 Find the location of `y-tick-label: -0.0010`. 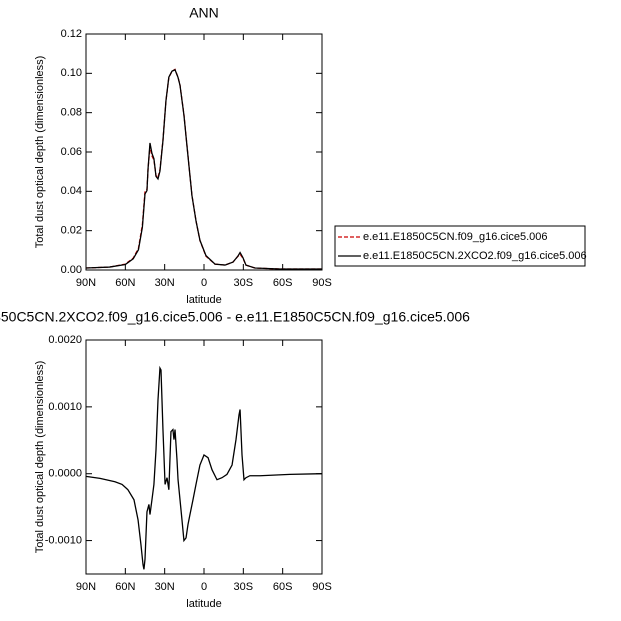

y-tick-label: -0.0010 is located at coordinates (63, 540).